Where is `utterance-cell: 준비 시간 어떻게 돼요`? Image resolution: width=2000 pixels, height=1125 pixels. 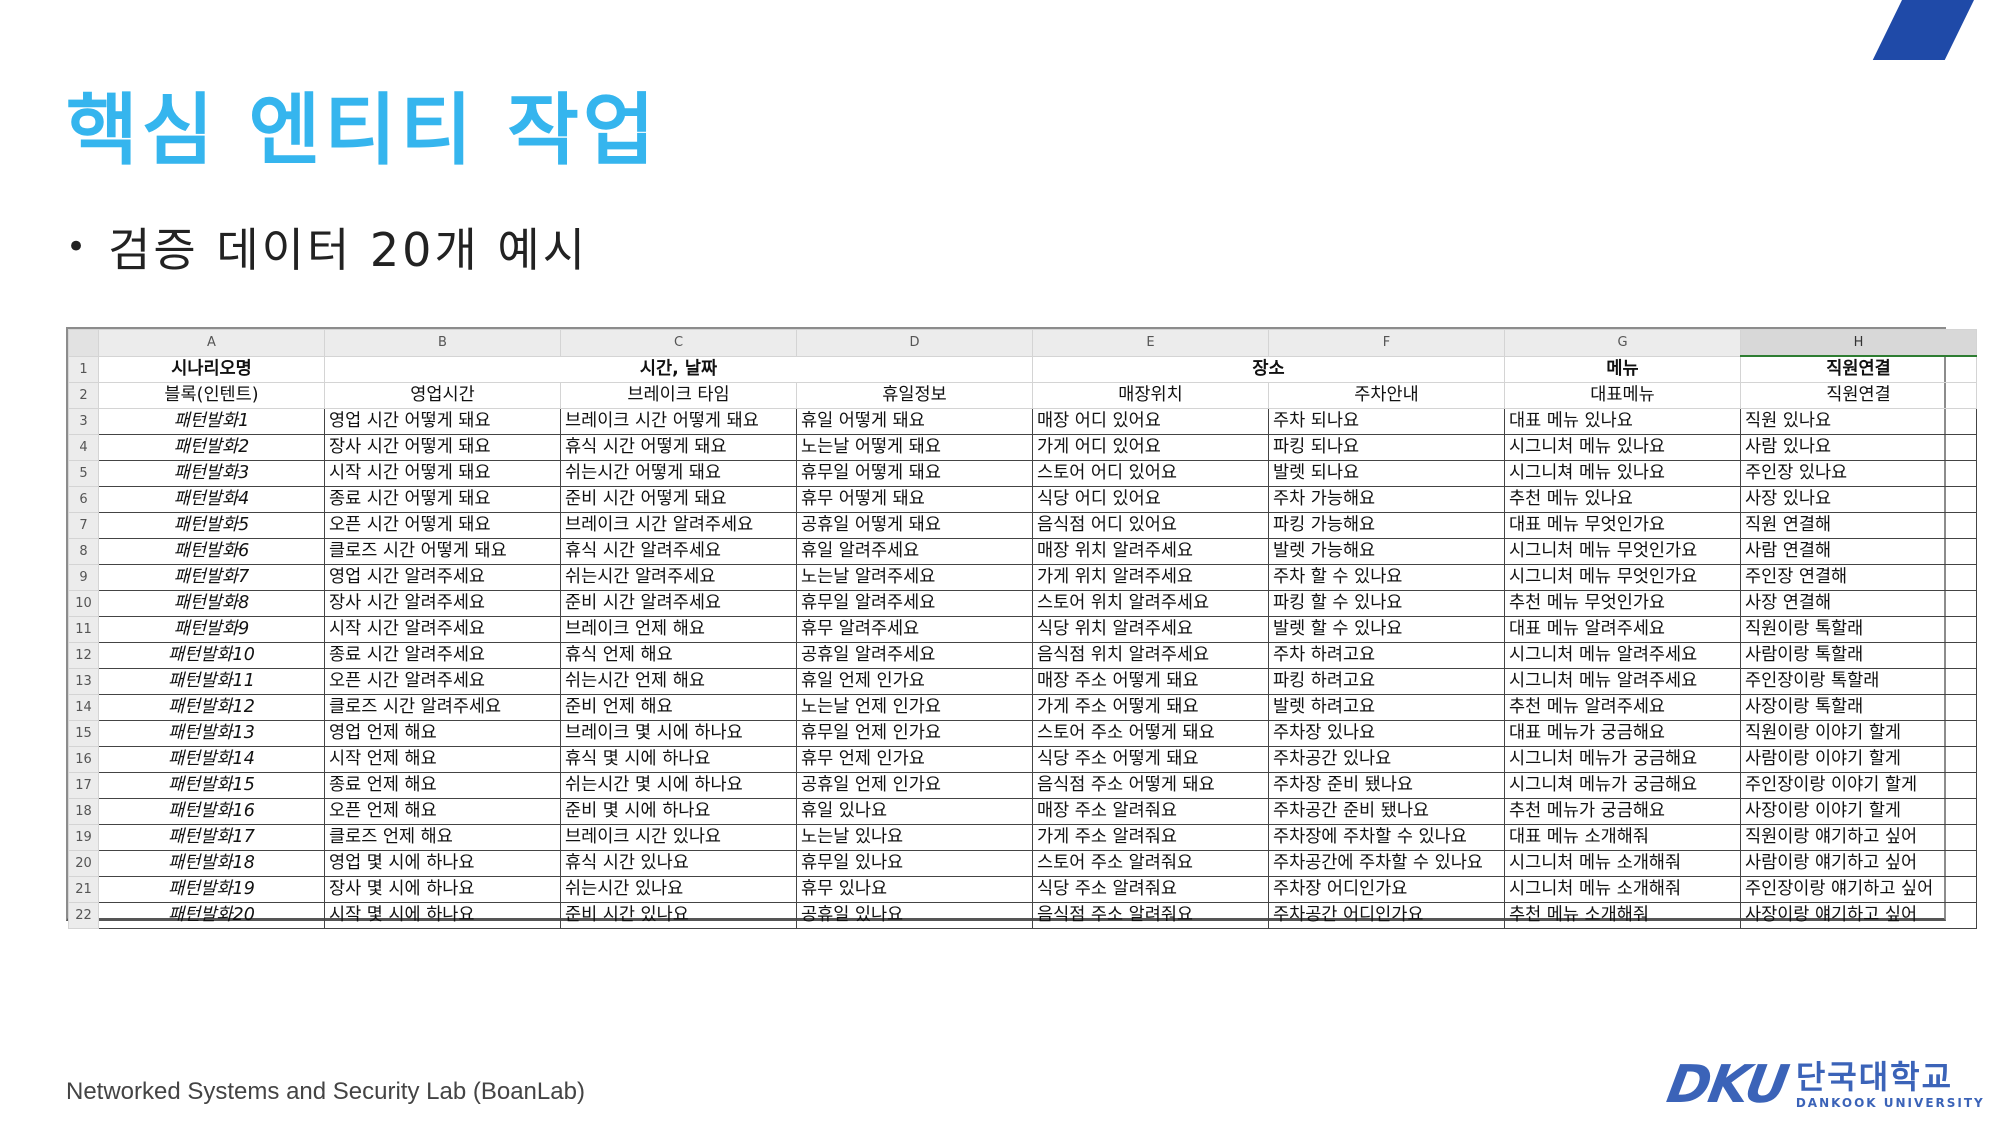
utterance-cell: 준비 시간 어떻게 돼요 is located at coordinates (678, 499).